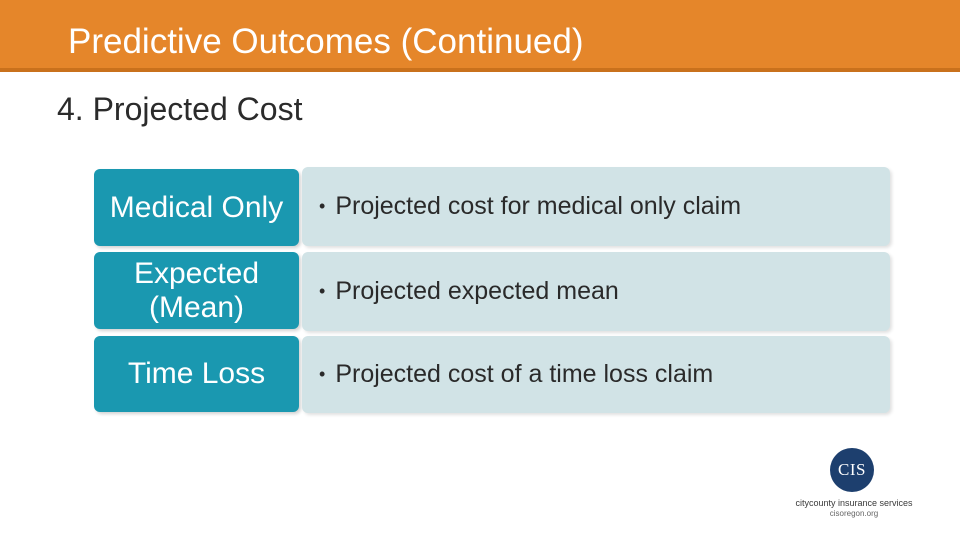 Image resolution: width=960 pixels, height=540 pixels. I want to click on row-description-time-loss: • Projected cost of a time loss claim, so click(596, 374).